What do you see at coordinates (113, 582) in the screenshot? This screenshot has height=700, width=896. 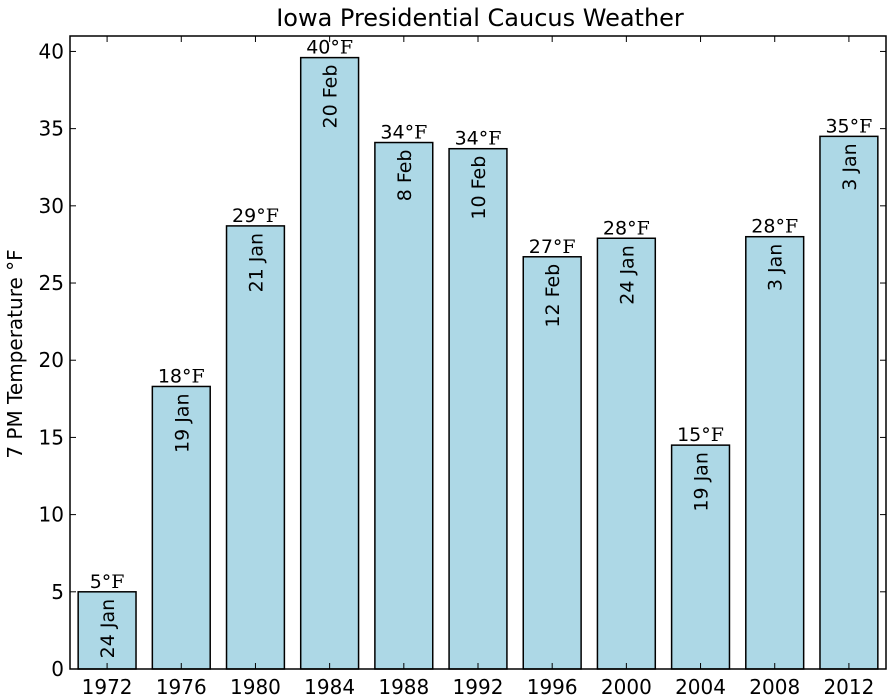 I see `value-unit-1972: °F` at bounding box center [113, 582].